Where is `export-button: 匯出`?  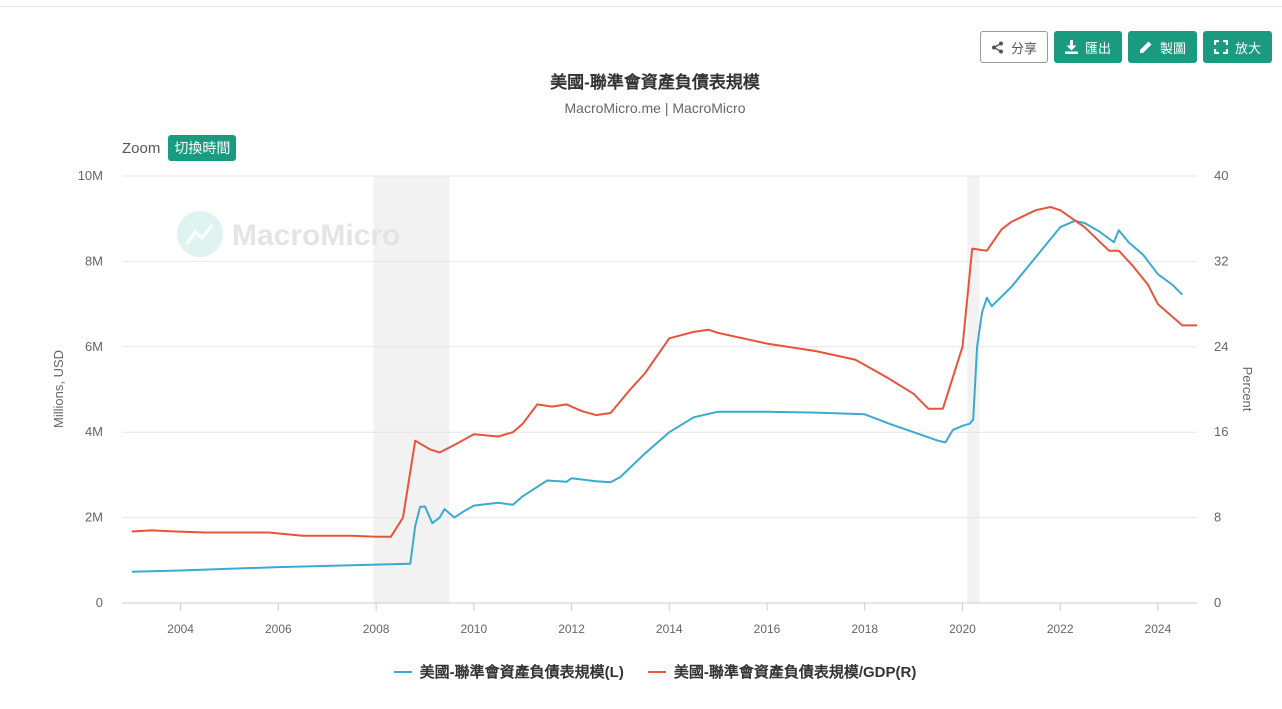
export-button: 匯出 is located at coordinates (1087, 47).